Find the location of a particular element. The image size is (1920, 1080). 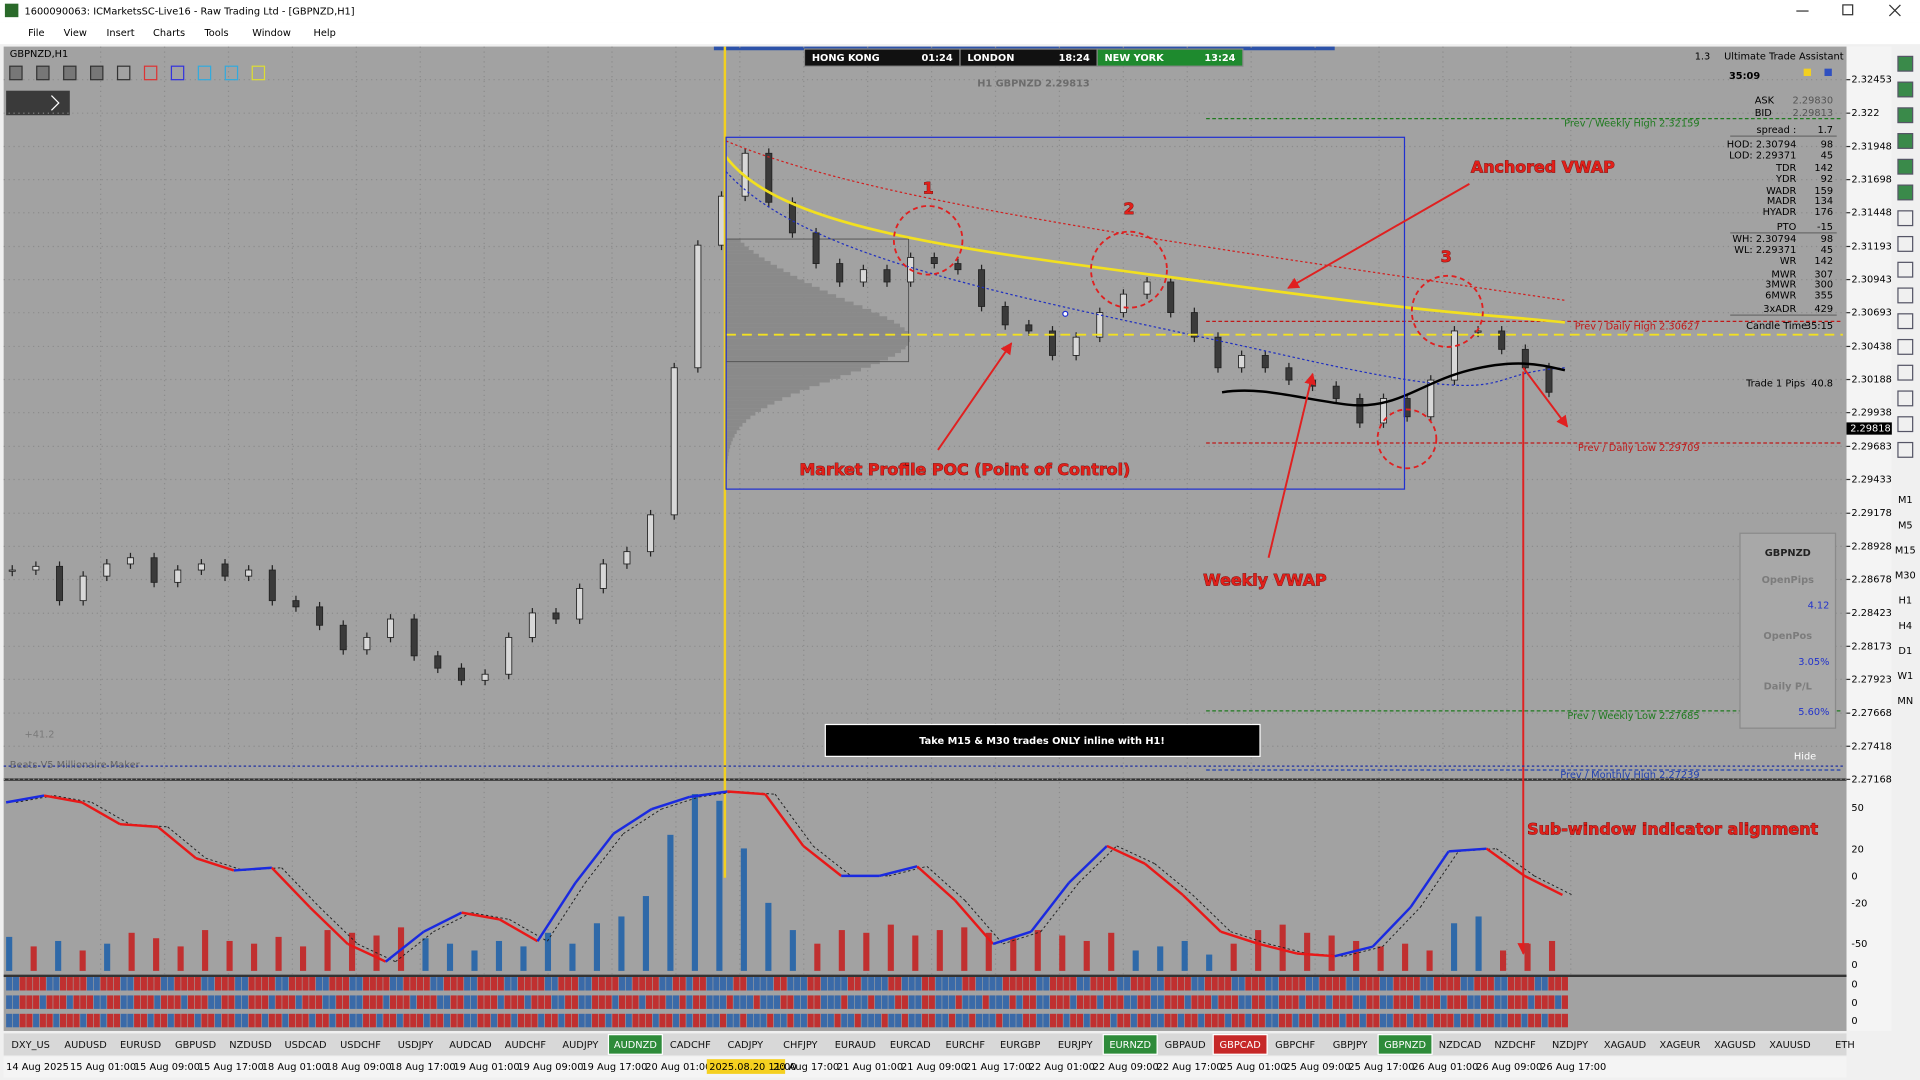

menu-item: Help is located at coordinates (324, 33).